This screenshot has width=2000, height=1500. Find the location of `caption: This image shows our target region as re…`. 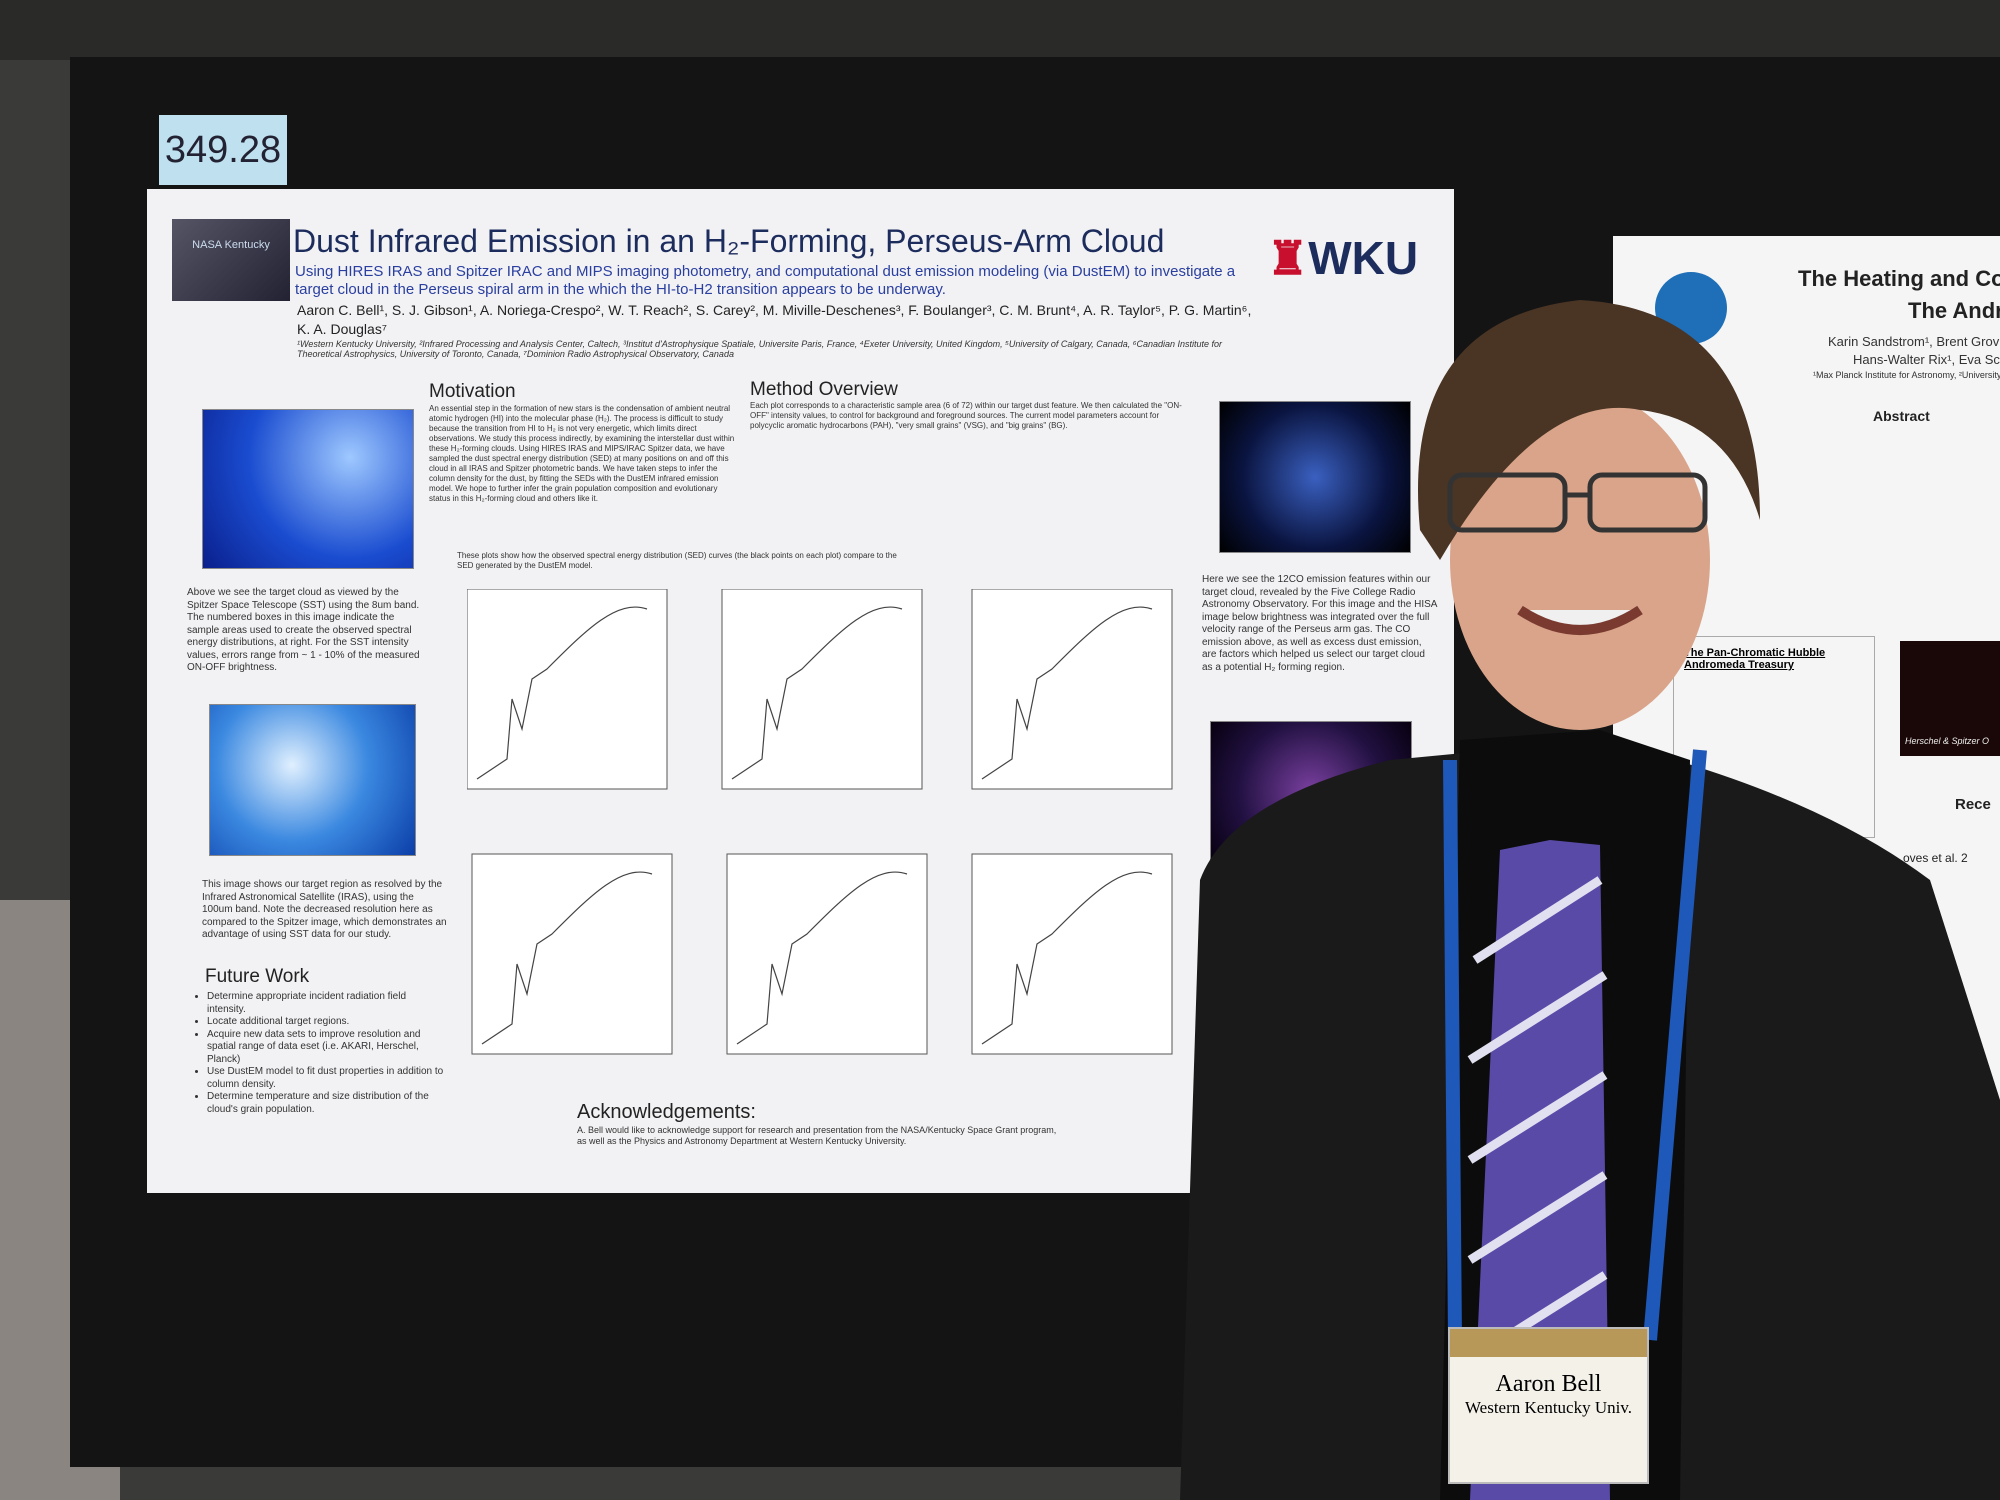

caption: This image shows our target region as re… is located at coordinates (324, 909).